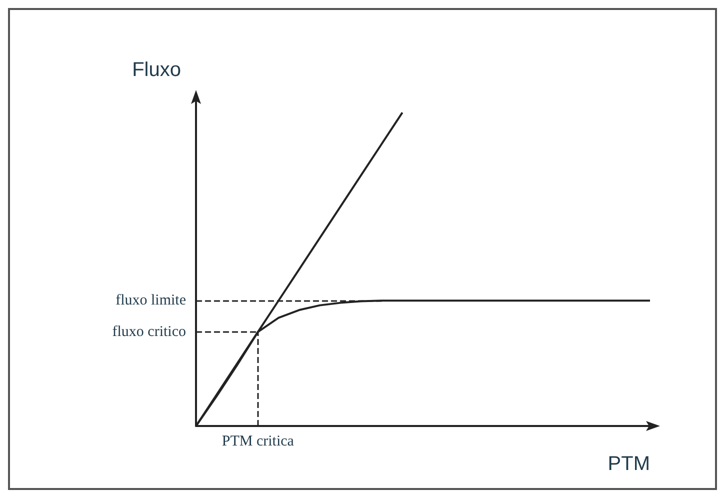  Describe the element at coordinates (258, 442) in the screenshot. I see `text: PTM critica` at that location.